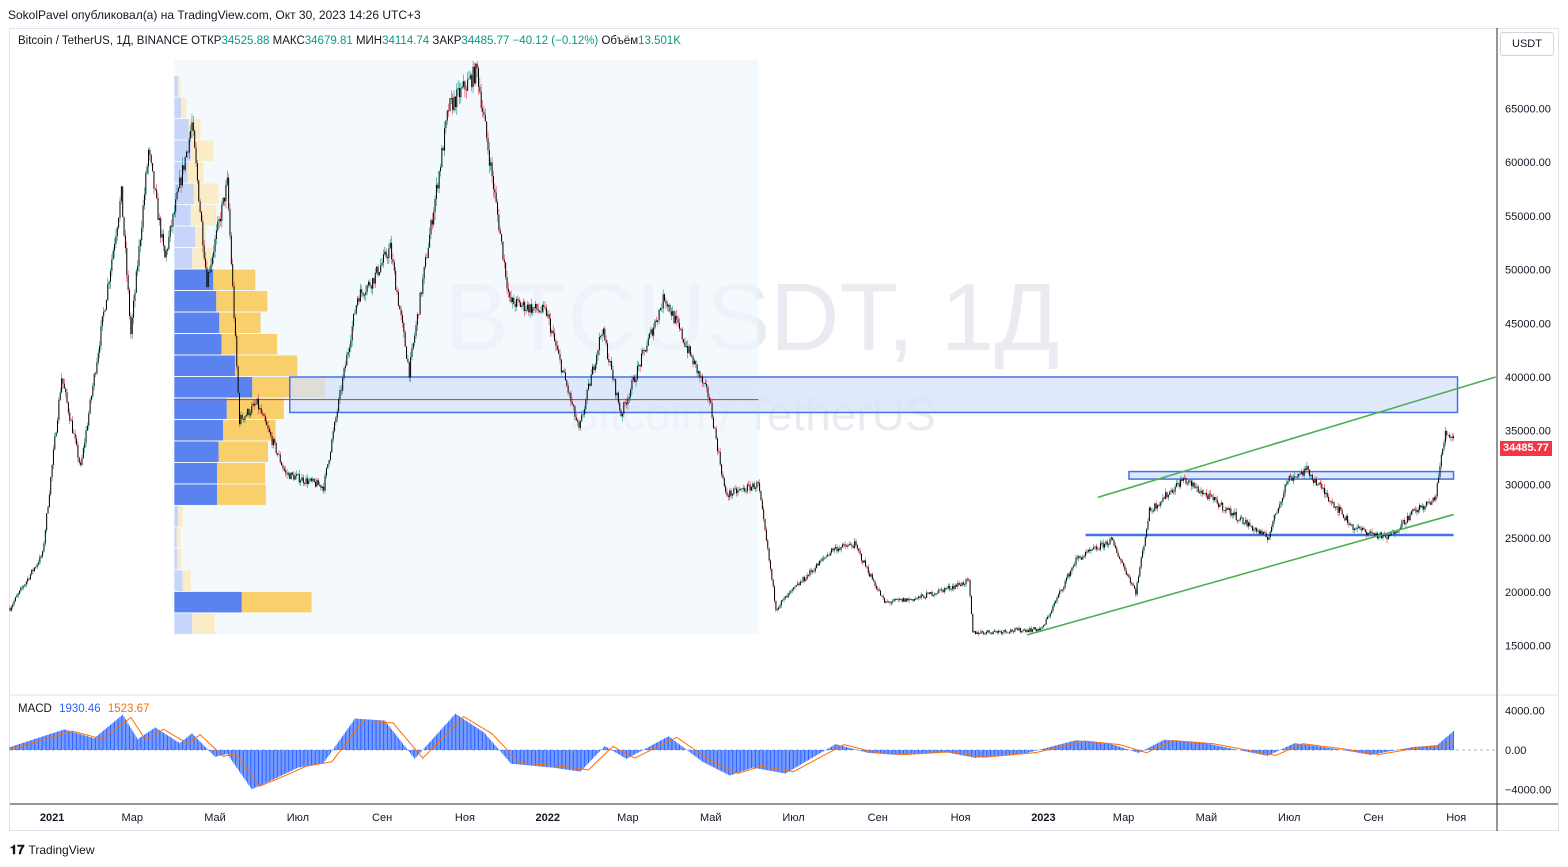  Describe the element at coordinates (199, 430) in the screenshot. I see `volume-profile-row-up` at that location.